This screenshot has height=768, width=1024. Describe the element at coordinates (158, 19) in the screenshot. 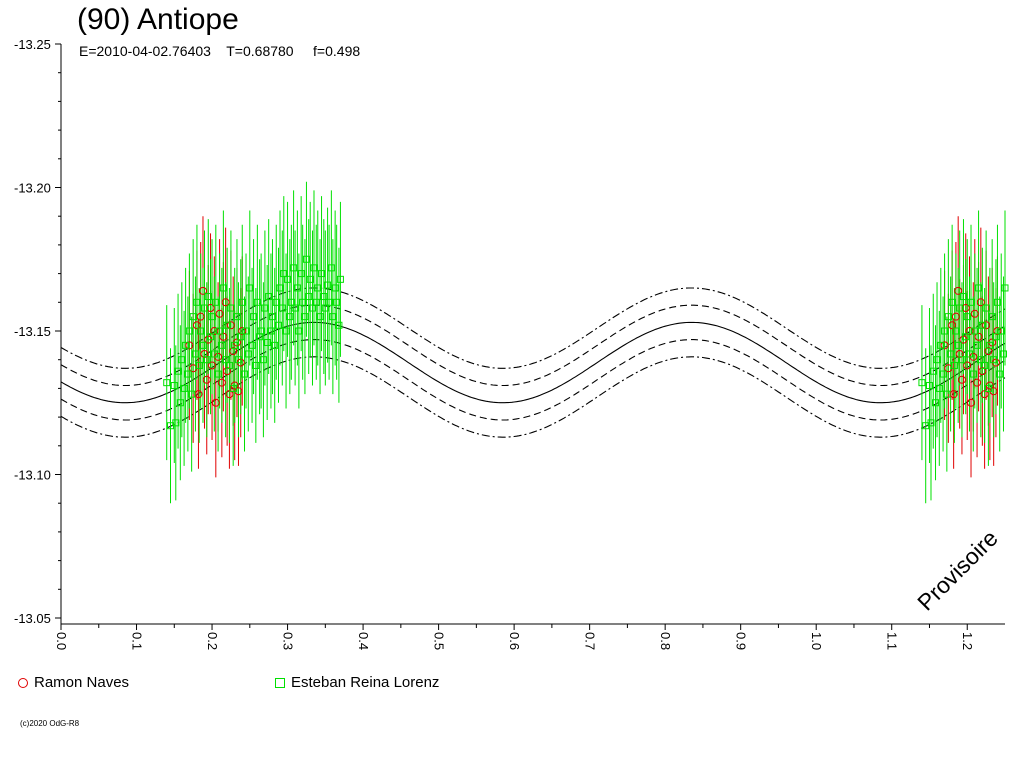

I see `chart-title: (90) Antiope` at that location.